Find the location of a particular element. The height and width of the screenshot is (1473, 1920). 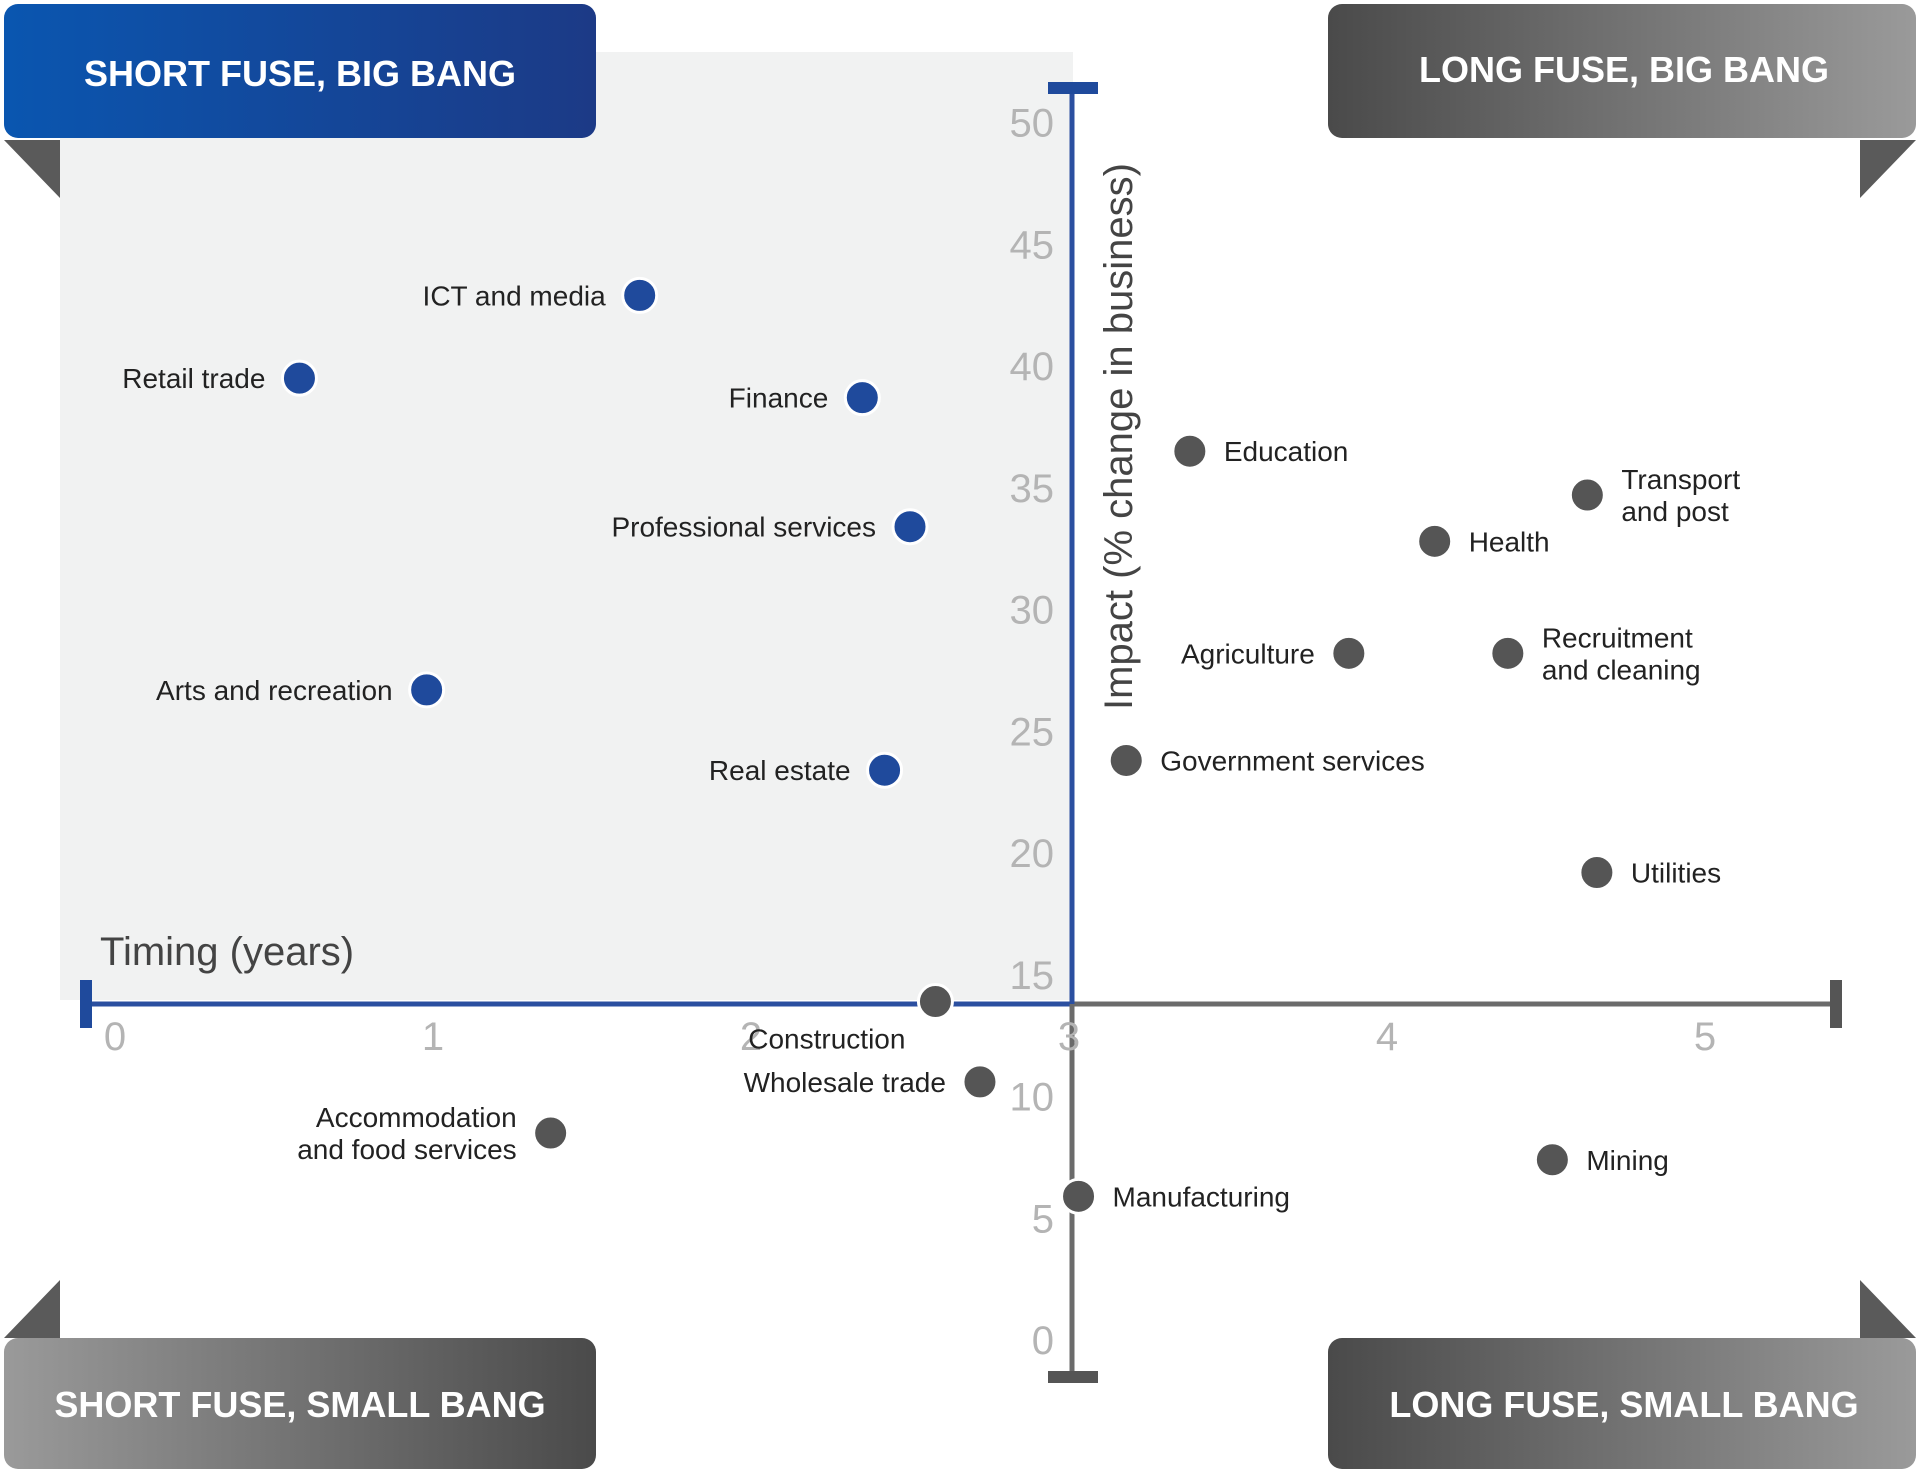

banner-label: LONG FUSE, BIG BANG is located at coordinates (1624, 69).